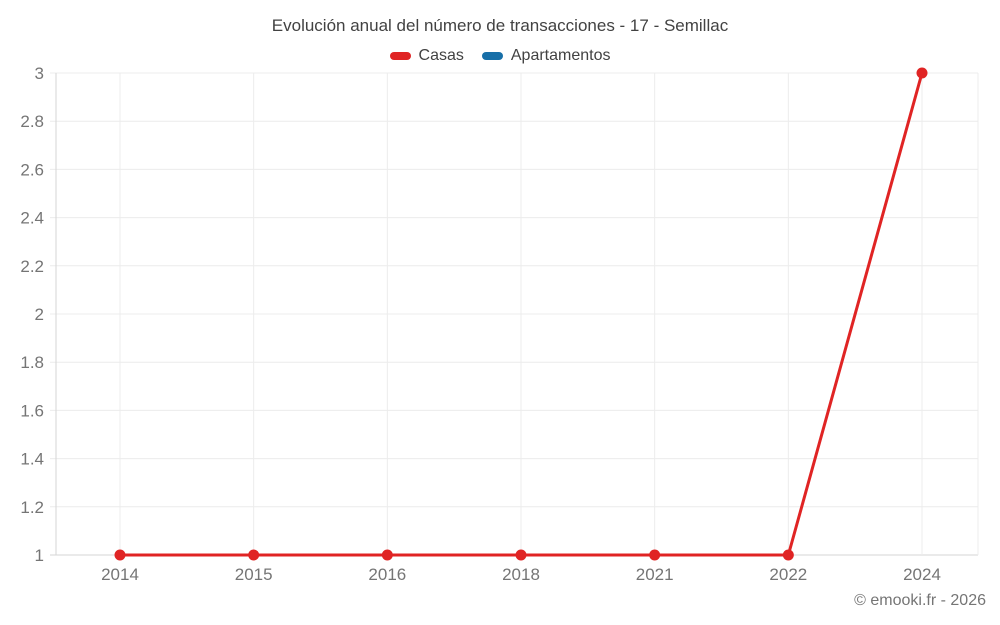 The image size is (1000, 625). Describe the element at coordinates (32, 410) in the screenshot. I see `y-tick-label: 1.6` at that location.